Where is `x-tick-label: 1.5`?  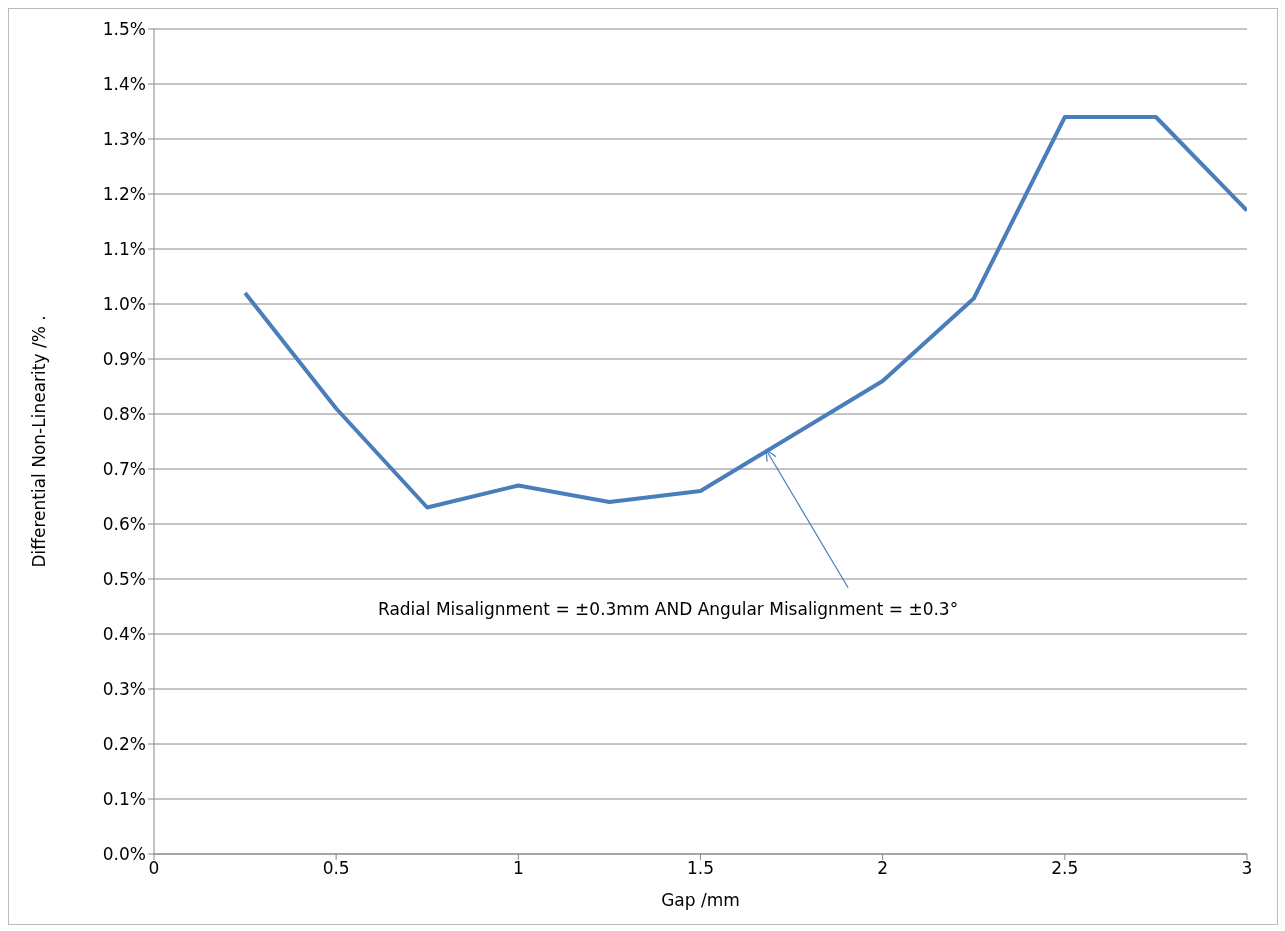 x-tick-label: 1.5 is located at coordinates (700, 868).